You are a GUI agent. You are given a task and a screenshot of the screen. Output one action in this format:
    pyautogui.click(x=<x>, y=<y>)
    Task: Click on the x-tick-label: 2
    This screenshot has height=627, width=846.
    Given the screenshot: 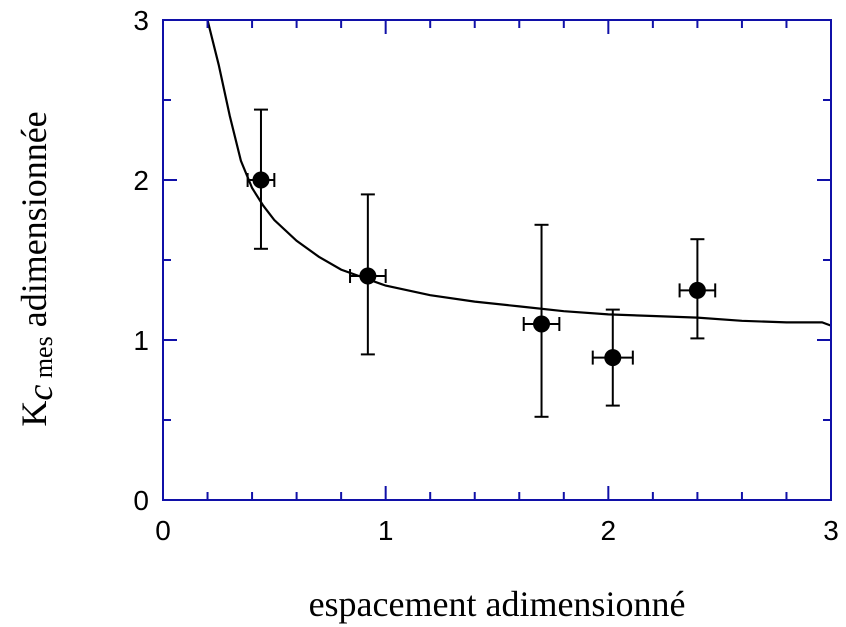 What is the action you would take?
    pyautogui.click(x=609, y=530)
    